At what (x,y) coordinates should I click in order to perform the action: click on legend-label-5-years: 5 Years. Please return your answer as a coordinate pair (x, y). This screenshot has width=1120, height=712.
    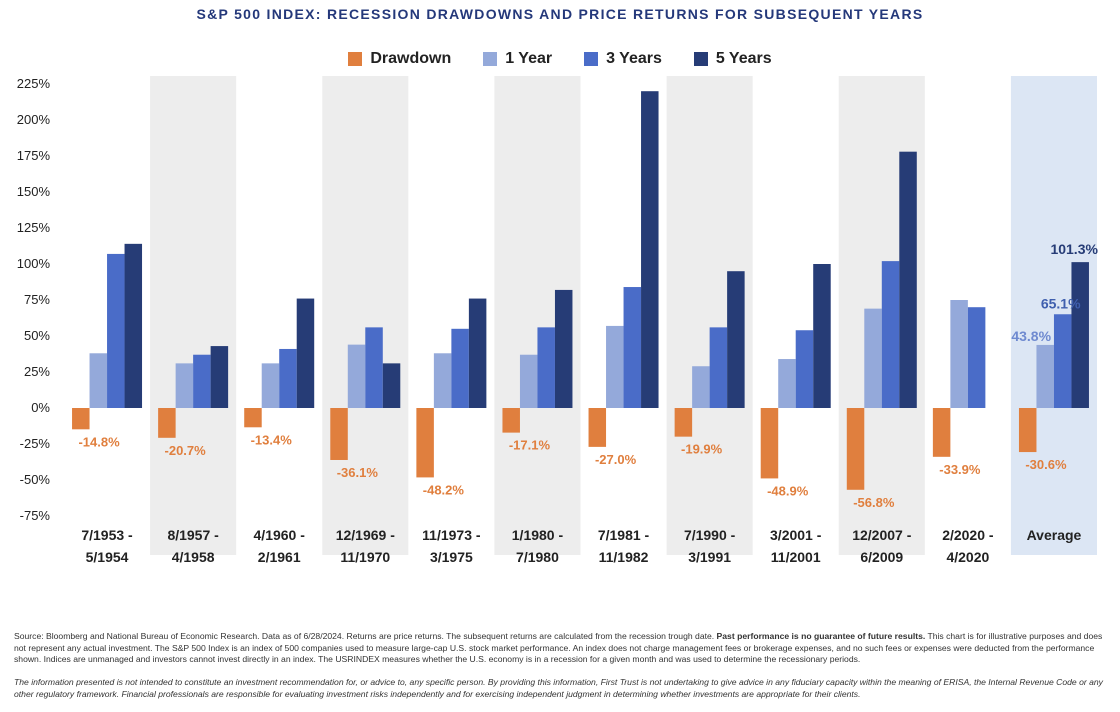
    Looking at the image, I should click on (743, 58).